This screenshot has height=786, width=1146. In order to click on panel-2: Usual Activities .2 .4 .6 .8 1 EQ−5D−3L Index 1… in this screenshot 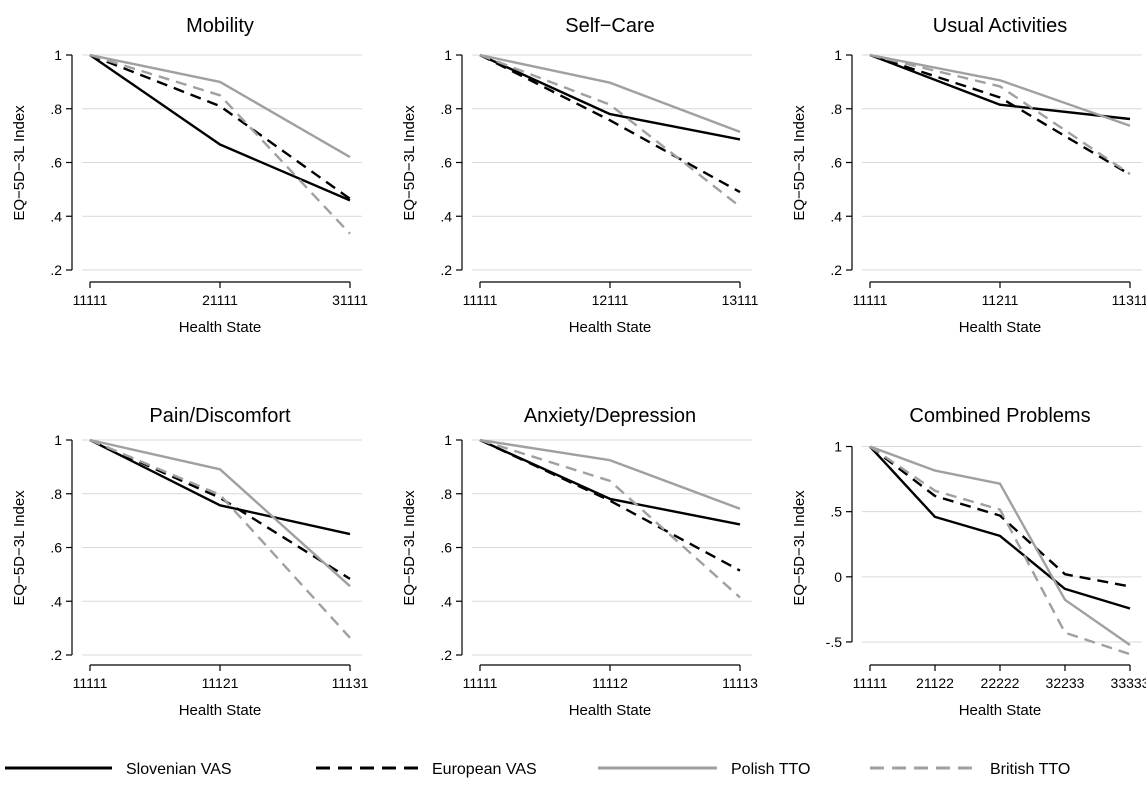, I will do `click(968, 175)`.